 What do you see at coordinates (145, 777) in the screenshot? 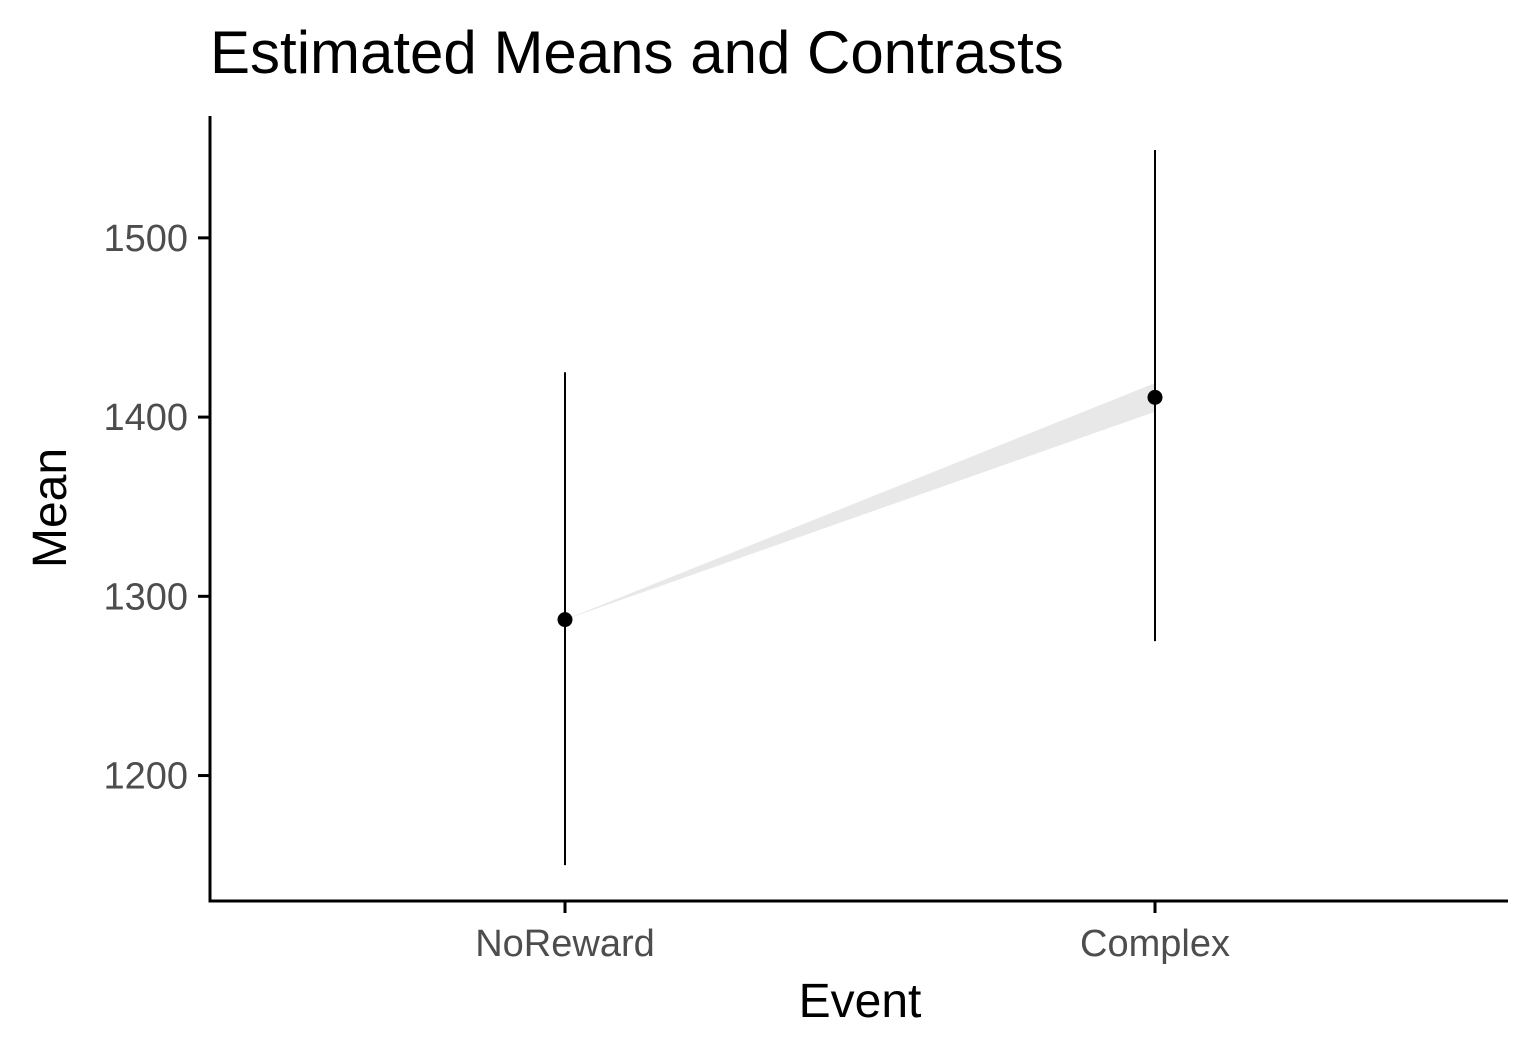
I see `y-tick-label: 1200` at bounding box center [145, 777].